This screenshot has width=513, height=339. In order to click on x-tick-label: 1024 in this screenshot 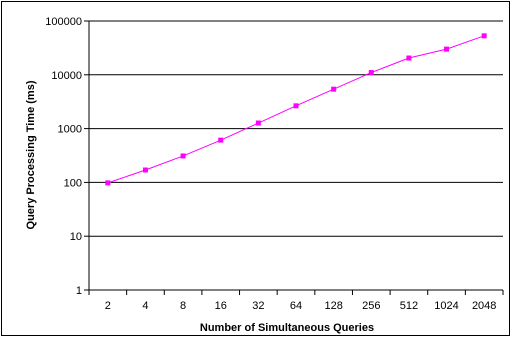, I will do `click(446, 306)`.